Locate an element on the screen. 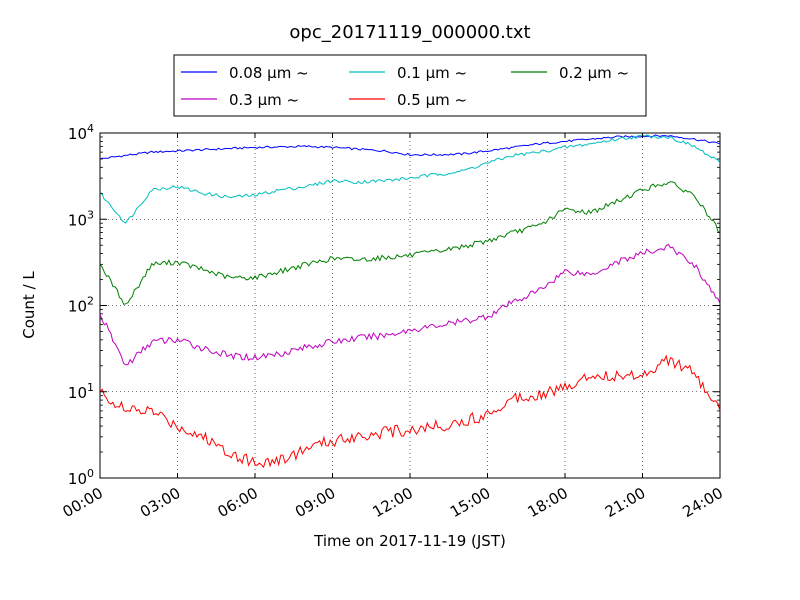 Image resolution: width=800 pixels, height=600 pixels. legend-label: 0.3 μm ~ is located at coordinates (264, 100).